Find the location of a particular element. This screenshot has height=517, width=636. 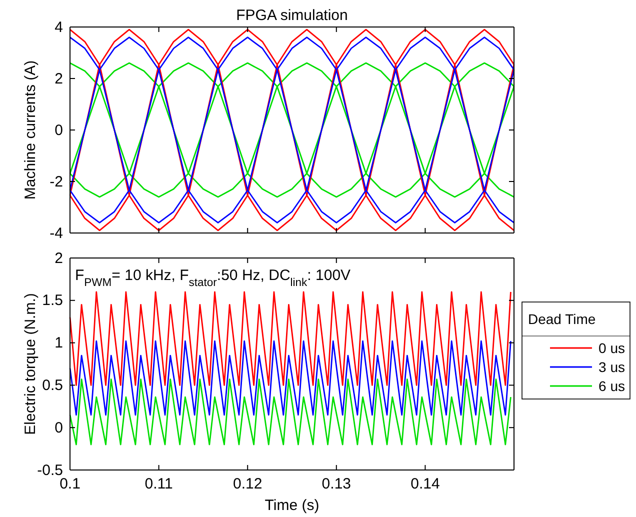

y-tick-label: 1 is located at coordinates (58, 343).